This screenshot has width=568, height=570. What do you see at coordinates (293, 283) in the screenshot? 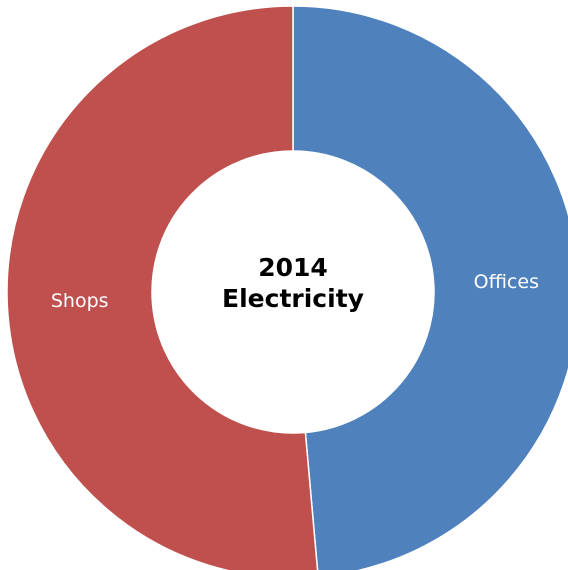
I see `chart-title: 2014 Electricity` at bounding box center [293, 283].